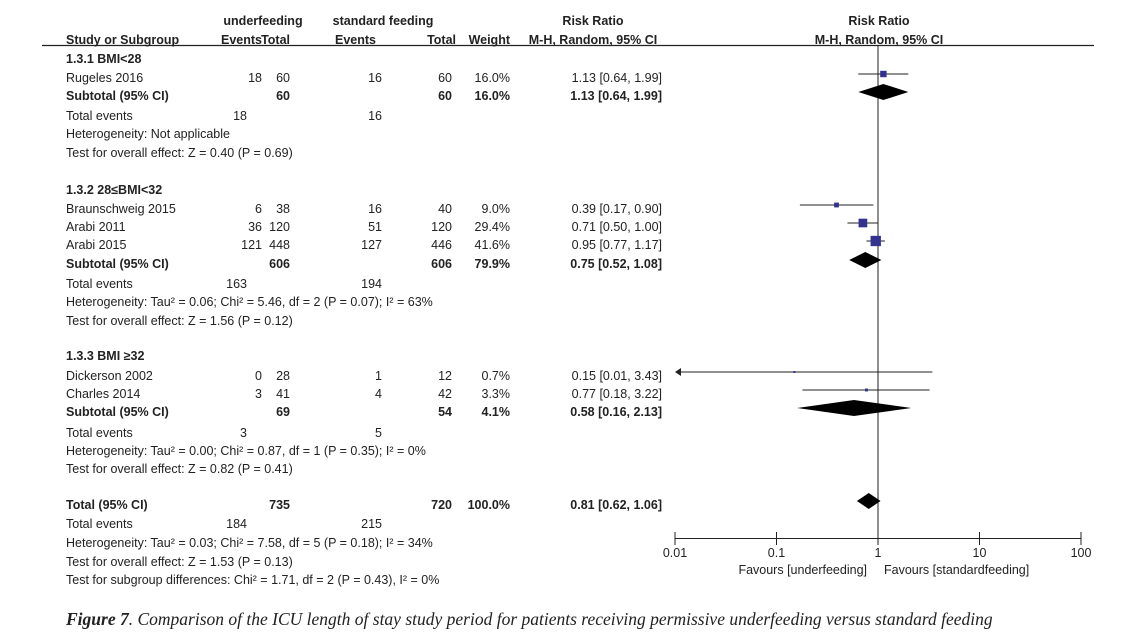 Image resolution: width=1144 pixels, height=639 pixels. What do you see at coordinates (243, 433) in the screenshot?
I see `total-events1: 3` at bounding box center [243, 433].